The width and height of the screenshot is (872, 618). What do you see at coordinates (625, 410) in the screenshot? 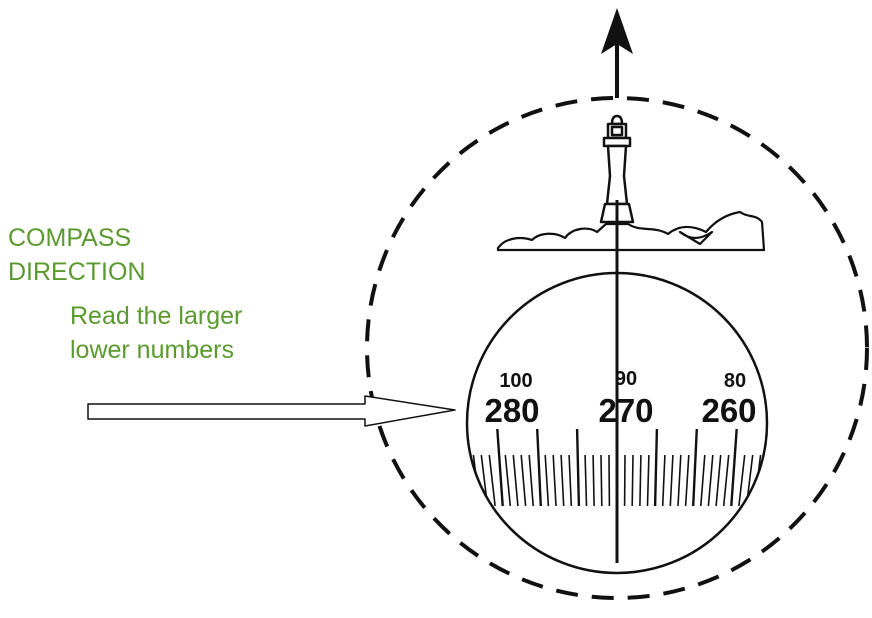
I see `dial-lower-number-center: 270` at bounding box center [625, 410].